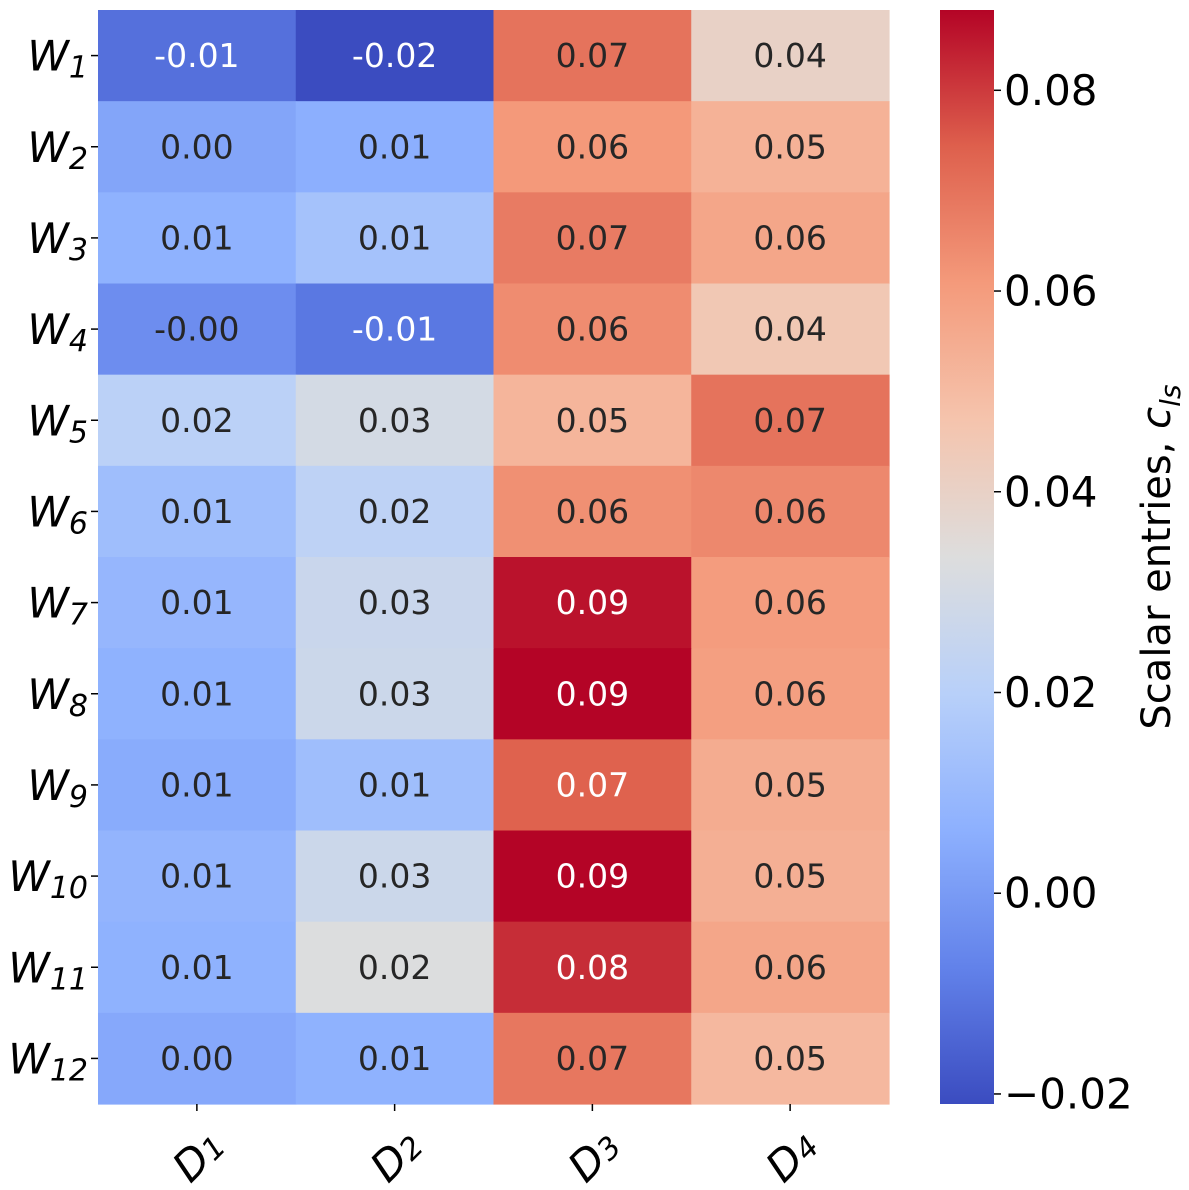 This screenshot has width=1189, height=1190. What do you see at coordinates (57, 423) in the screenshot?
I see `row-label: W5` at bounding box center [57, 423].